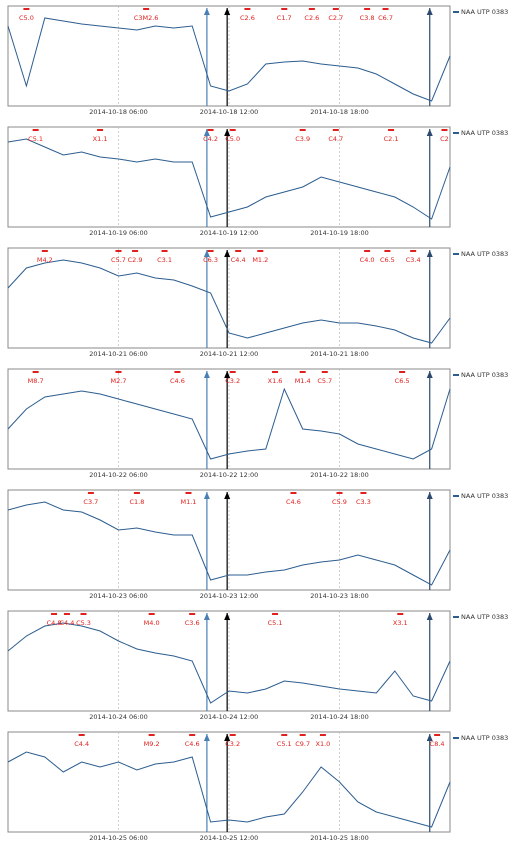  Describe the element at coordinates (437, 744) in the screenshot. I see `flare-label: C8.4` at that location.